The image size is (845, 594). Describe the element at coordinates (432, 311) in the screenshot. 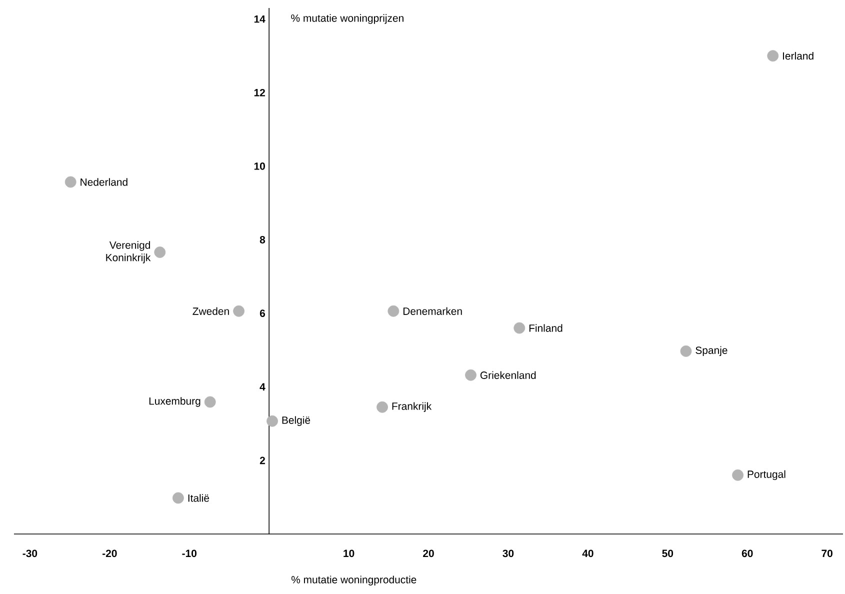

I see `annotation: Denemarken` at that location.